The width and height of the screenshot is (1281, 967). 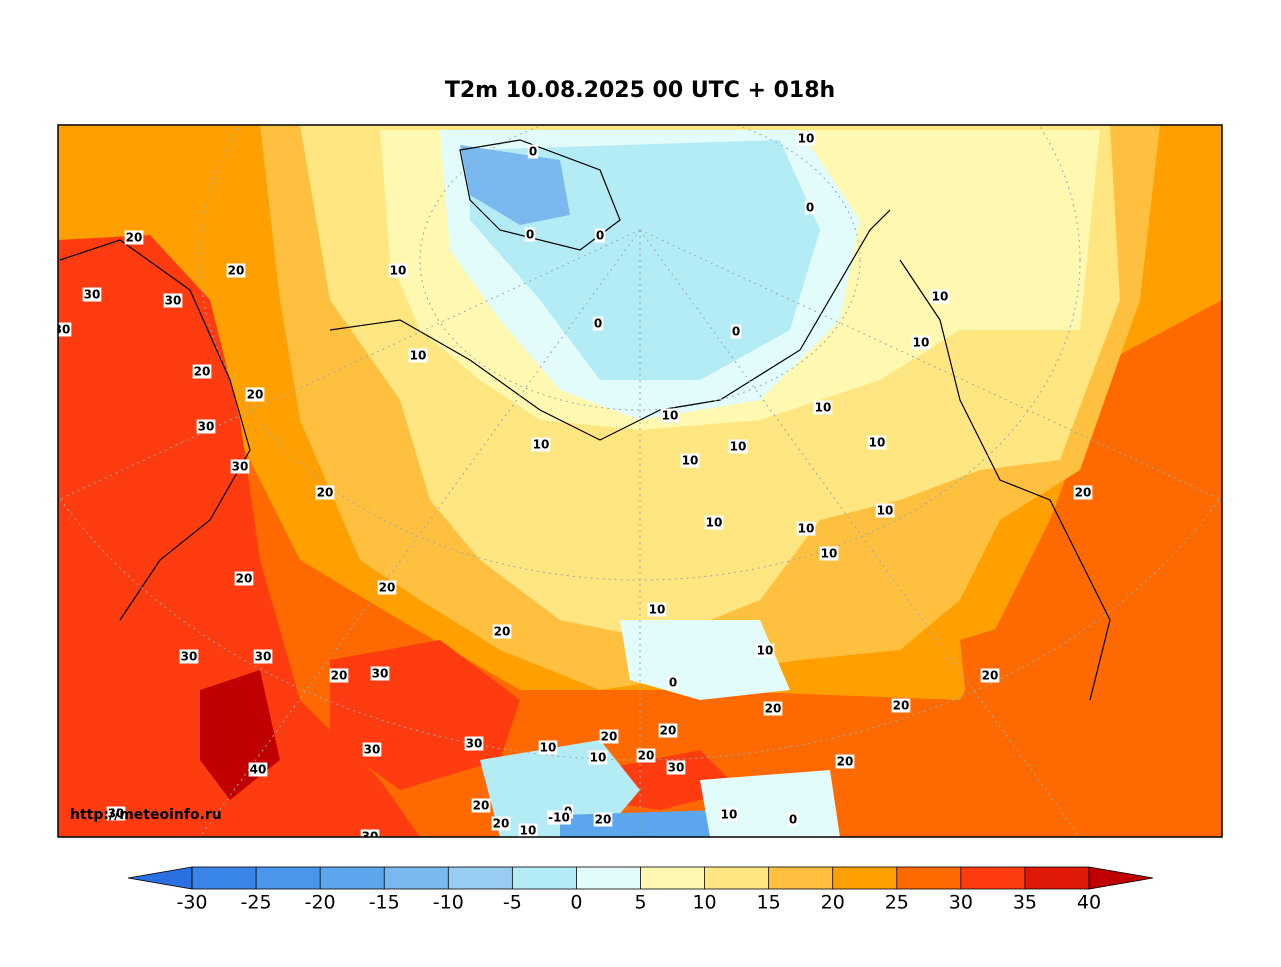 What do you see at coordinates (705, 660) in the screenshot?
I see `zone-mountain` at bounding box center [705, 660].